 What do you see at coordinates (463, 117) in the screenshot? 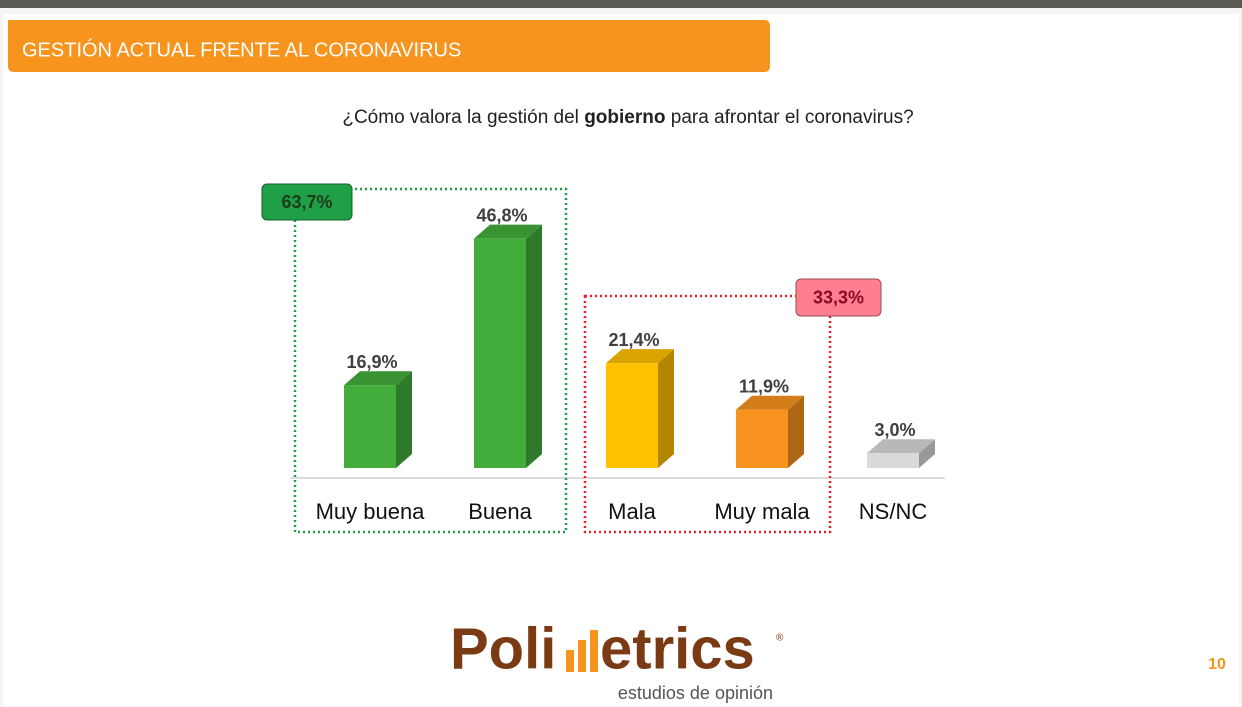
I see `title-text: ¿Cómo valora la gestión del` at bounding box center [463, 117].